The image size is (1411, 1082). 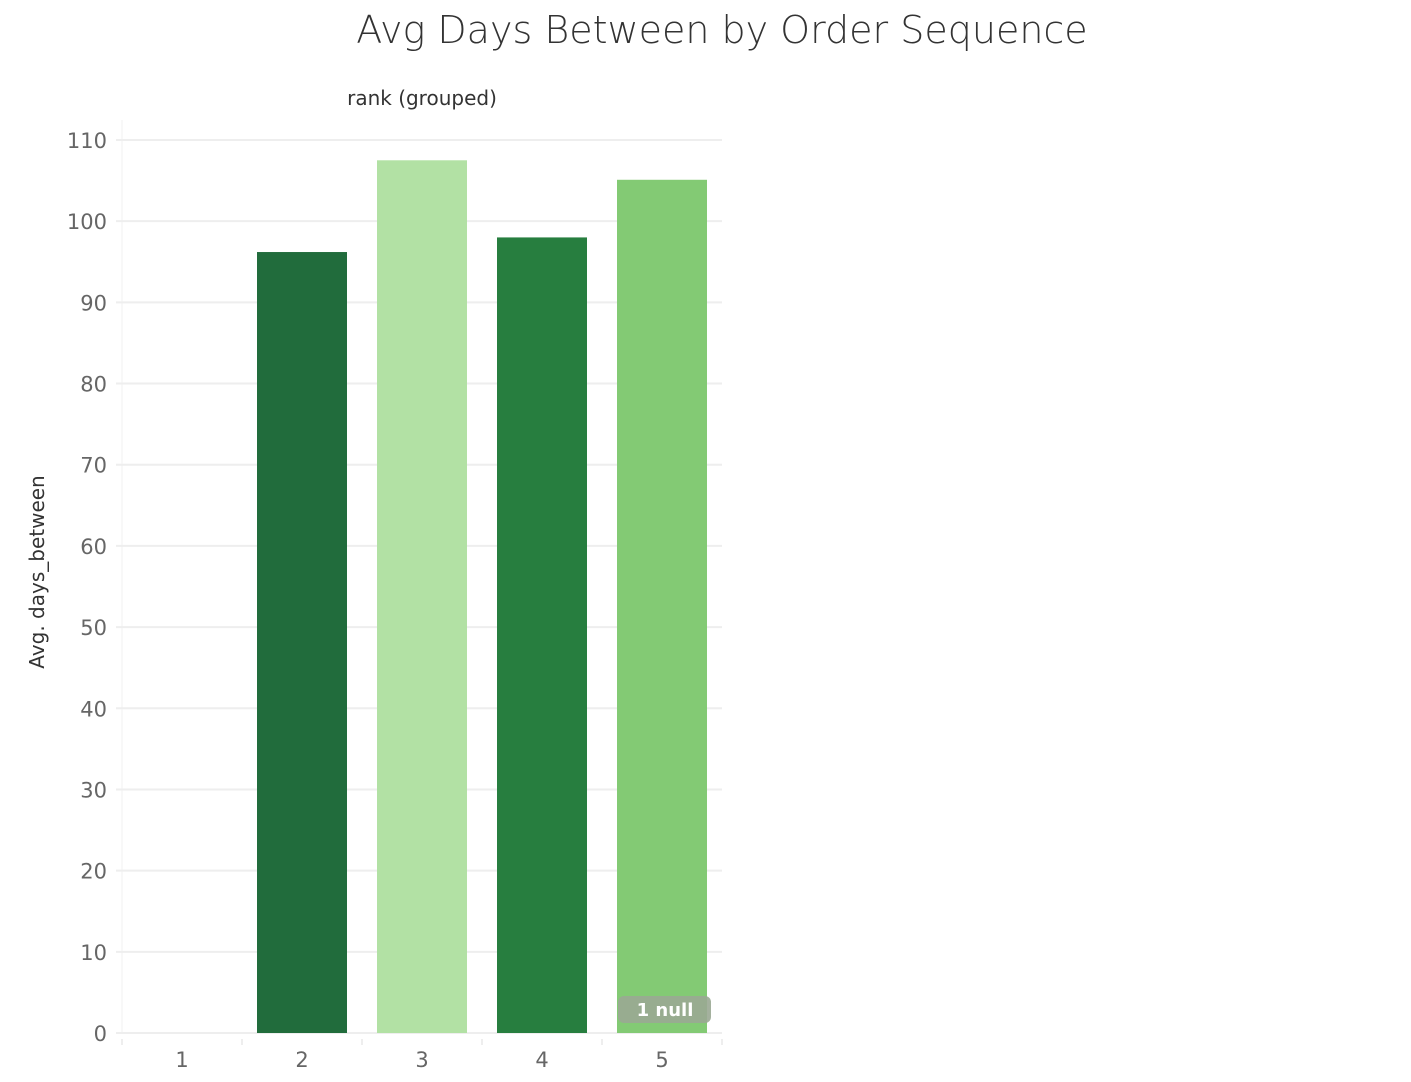 I want to click on y-tick-label: 30, so click(x=93, y=790).